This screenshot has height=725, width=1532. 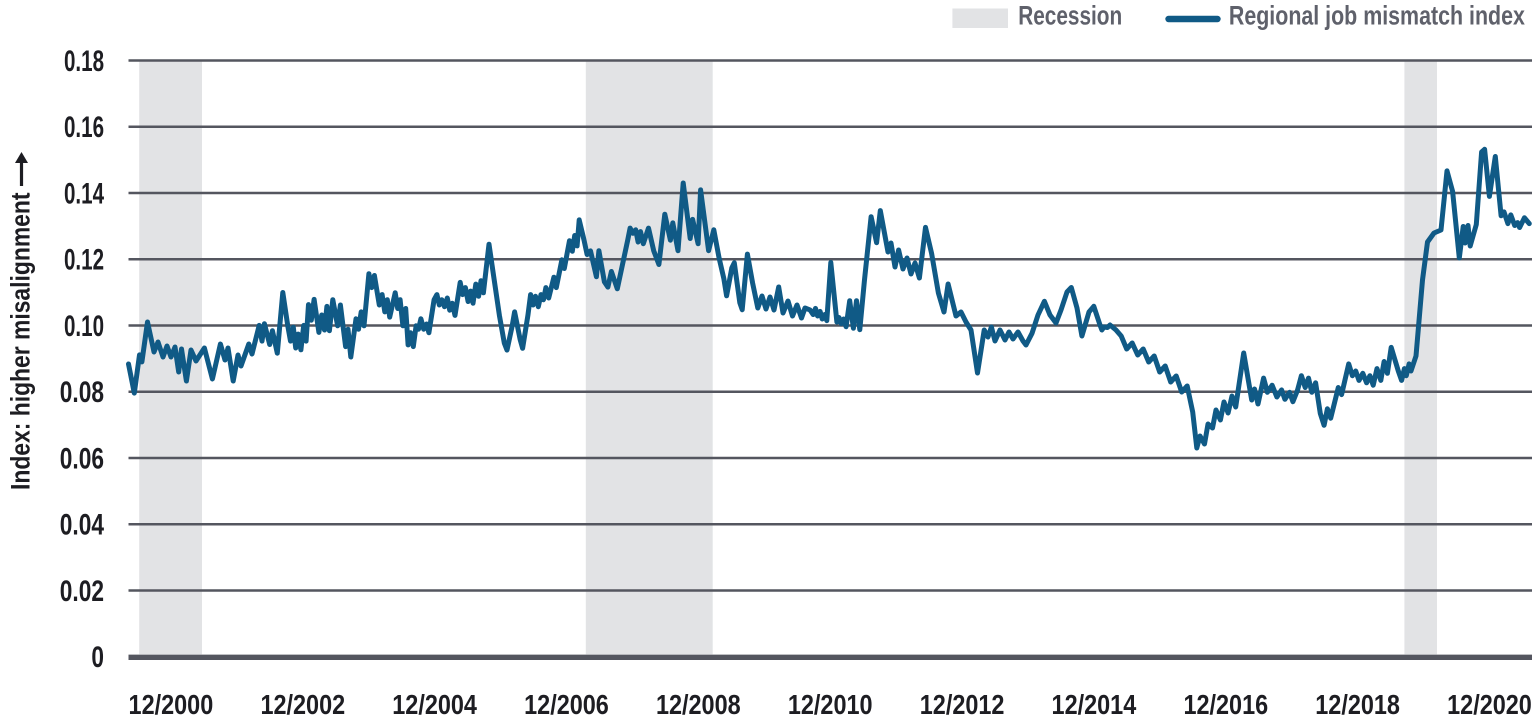 I want to click on svg-text: 12/2002, so click(x=302, y=704).